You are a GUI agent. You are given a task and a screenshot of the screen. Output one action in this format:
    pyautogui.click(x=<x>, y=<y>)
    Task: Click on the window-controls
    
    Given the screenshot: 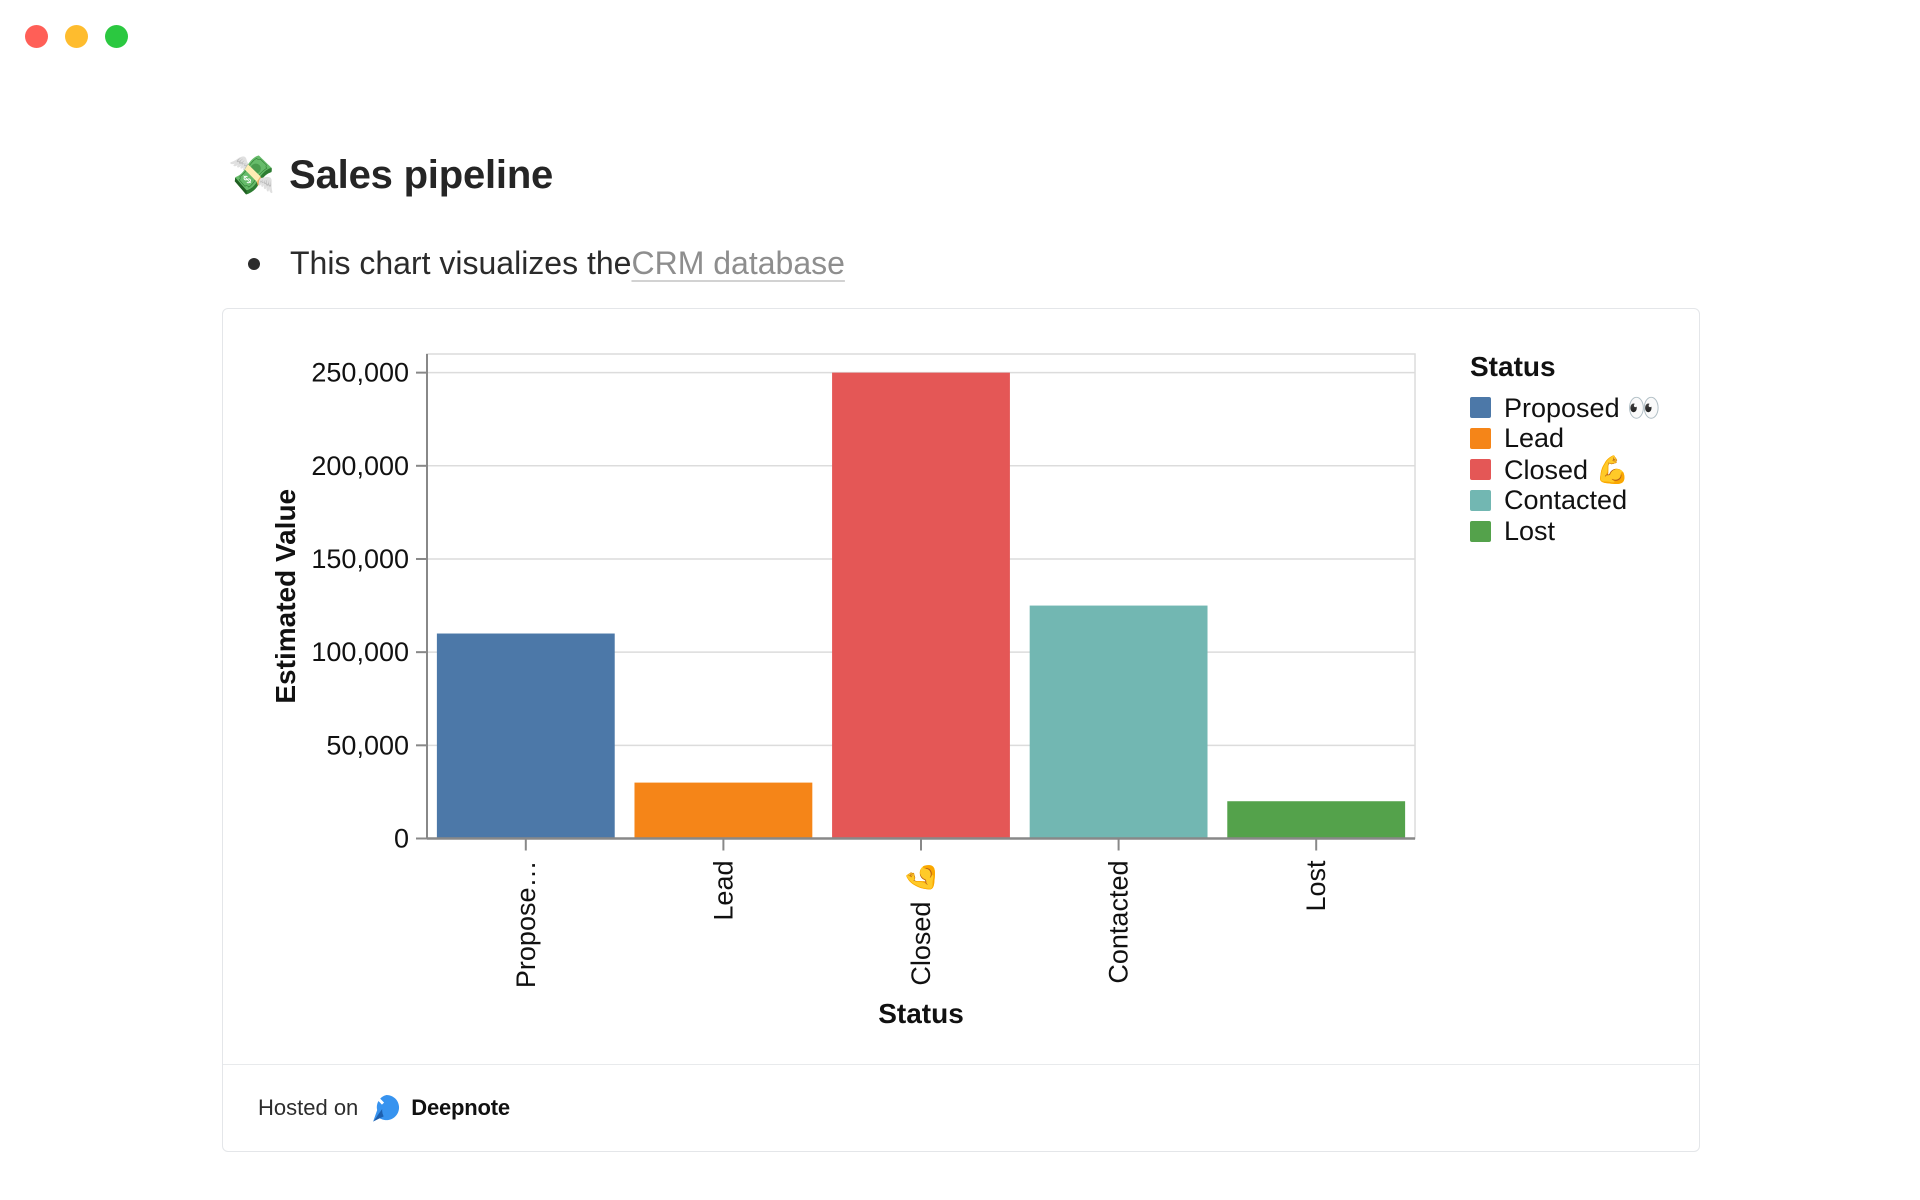 What is the action you would take?
    pyautogui.click(x=76, y=36)
    